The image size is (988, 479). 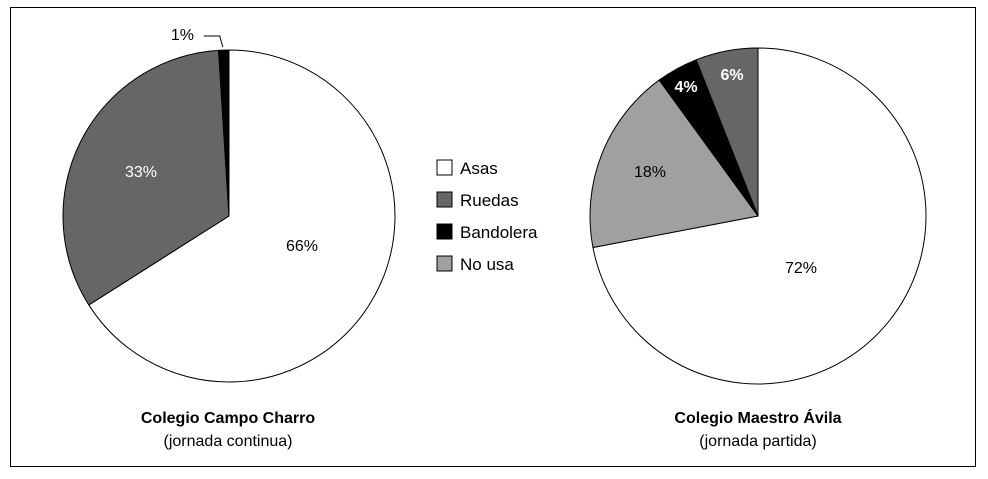 What do you see at coordinates (674, 164) in the screenshot?
I see `pie-slice-no_usa` at bounding box center [674, 164].